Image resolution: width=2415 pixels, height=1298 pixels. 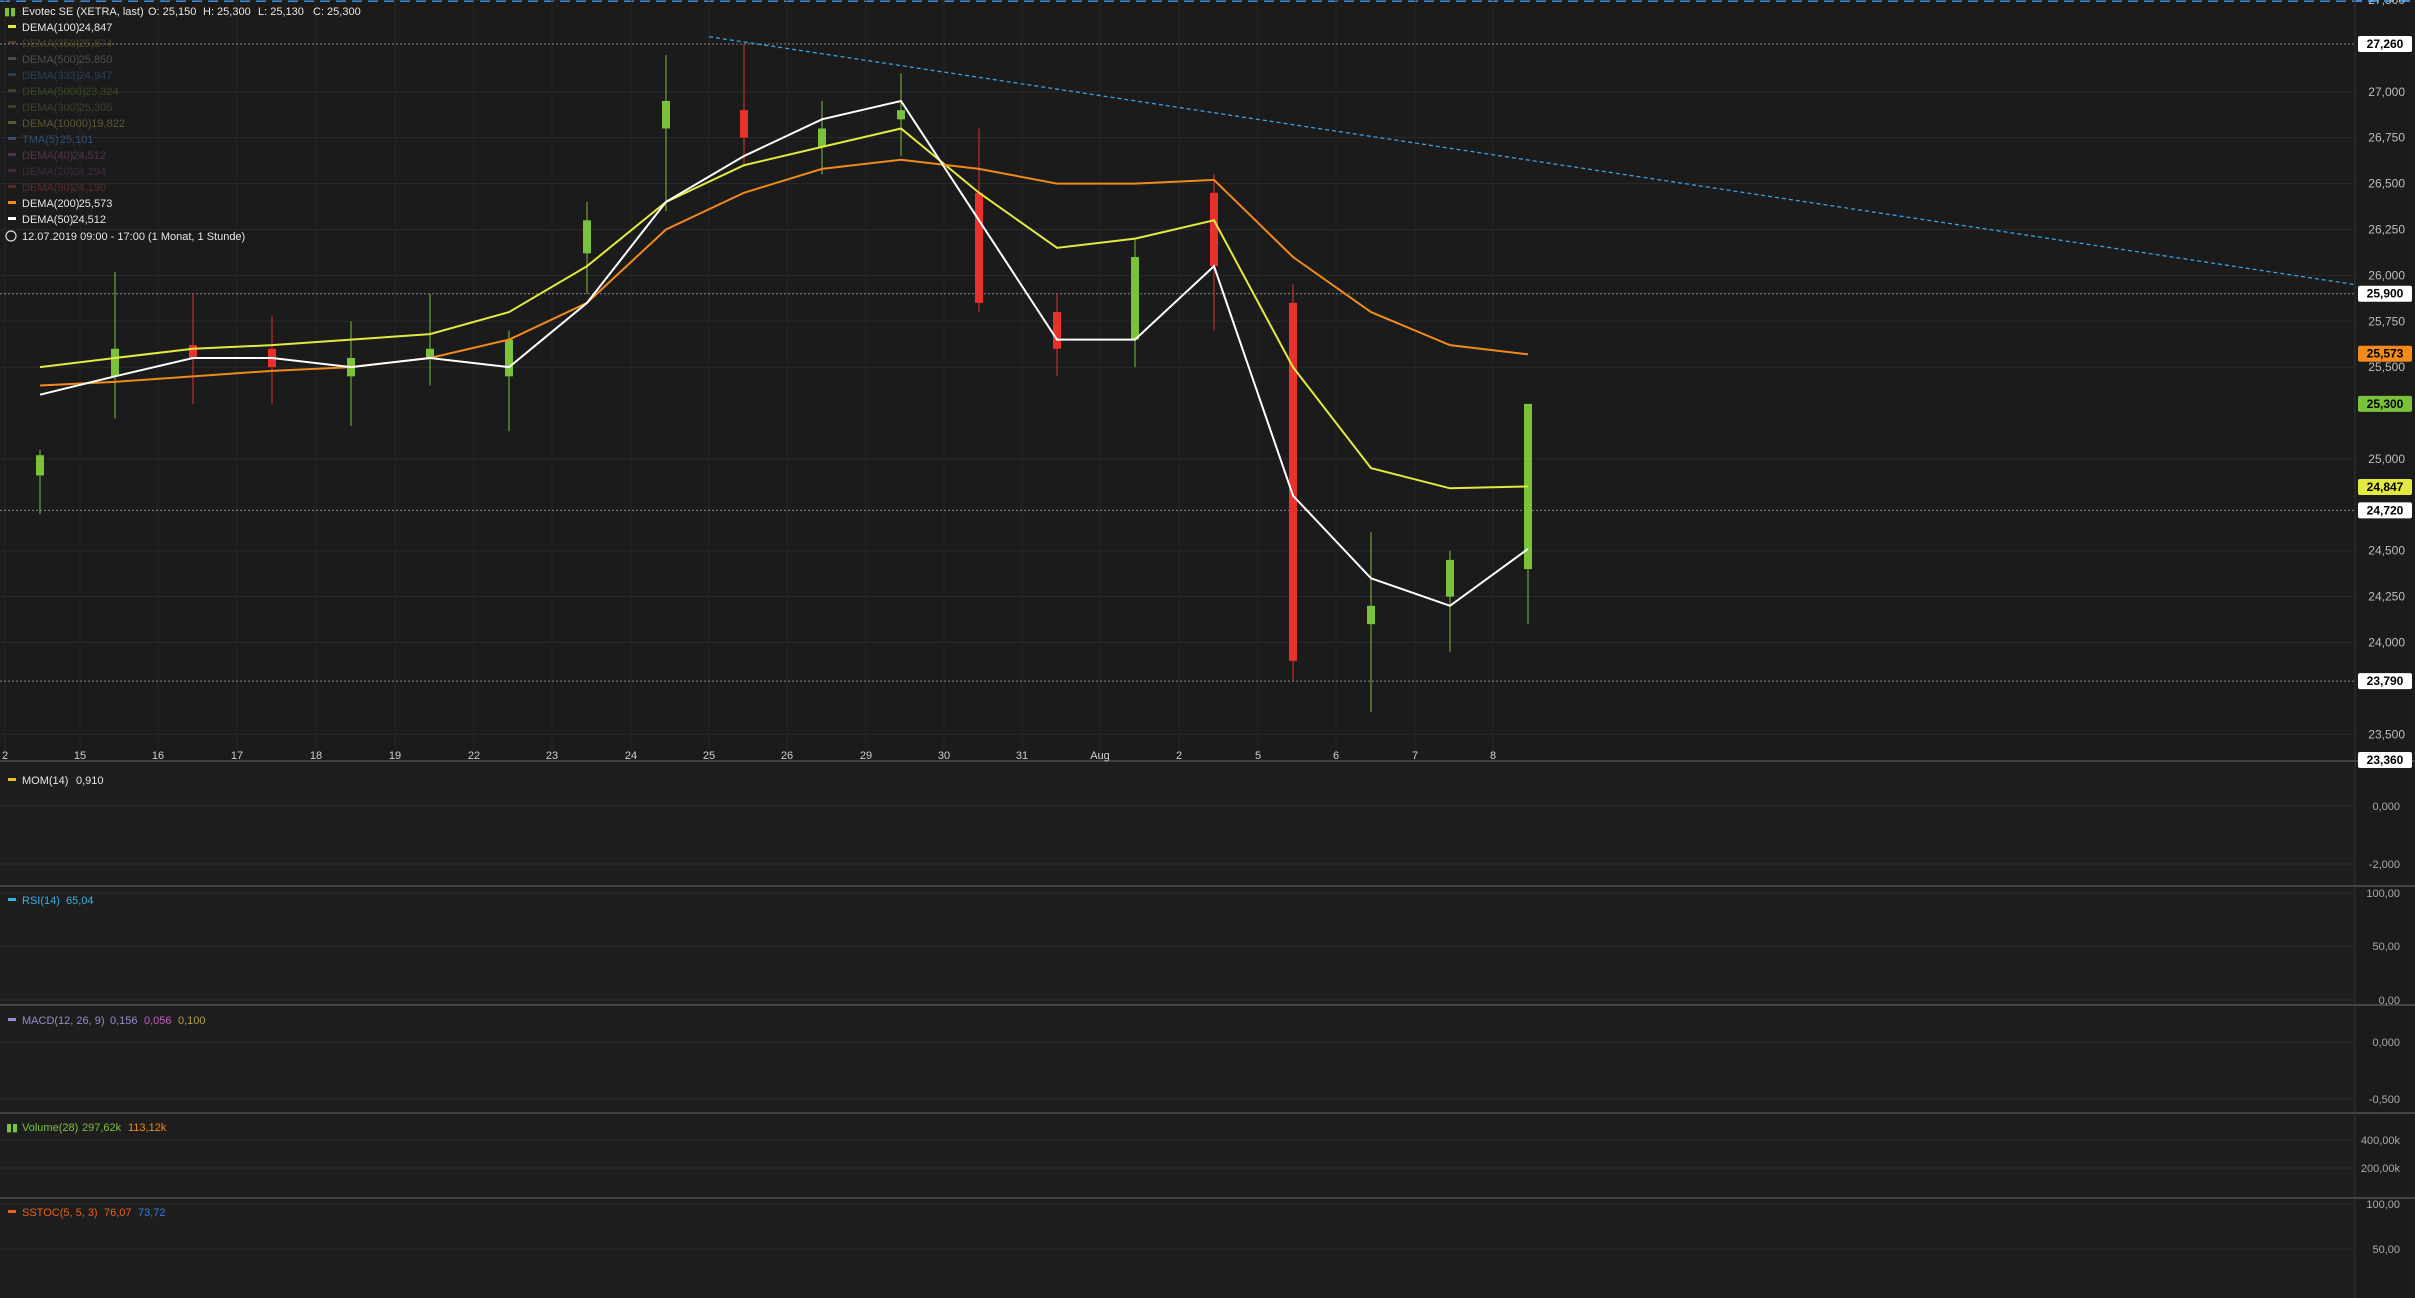 What do you see at coordinates (2389, 1001) in the screenshot?
I see `indicator-tick-label: 0,00` at bounding box center [2389, 1001].